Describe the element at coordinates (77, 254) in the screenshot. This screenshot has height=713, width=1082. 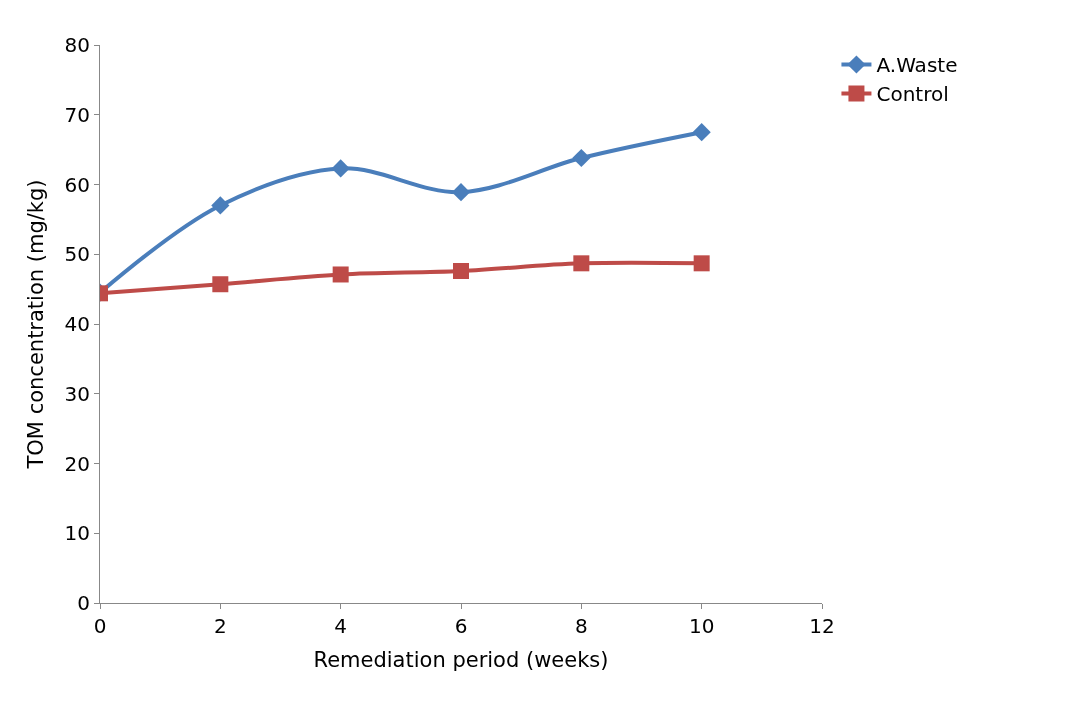
I see `y-tick-label: 50` at that location.